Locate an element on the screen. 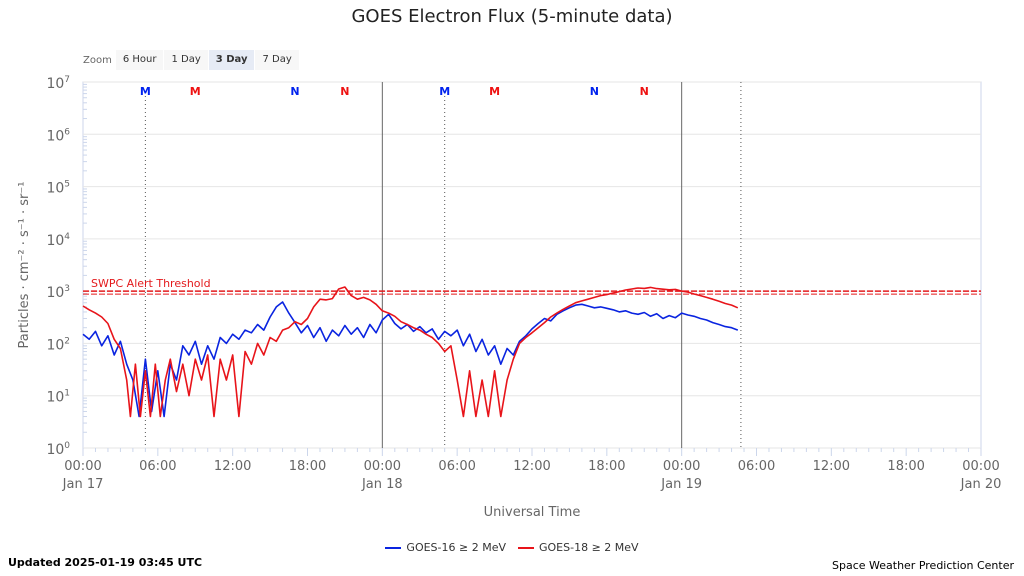 The width and height of the screenshot is (1024, 576). x-tick-date-label: Jan 20 is located at coordinates (981, 484).